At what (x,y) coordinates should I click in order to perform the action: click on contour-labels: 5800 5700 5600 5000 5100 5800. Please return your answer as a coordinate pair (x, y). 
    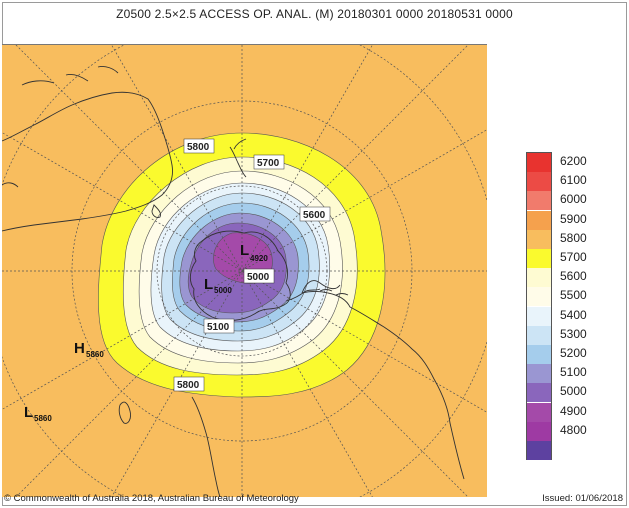
    Looking at the image, I should click on (252, 265).